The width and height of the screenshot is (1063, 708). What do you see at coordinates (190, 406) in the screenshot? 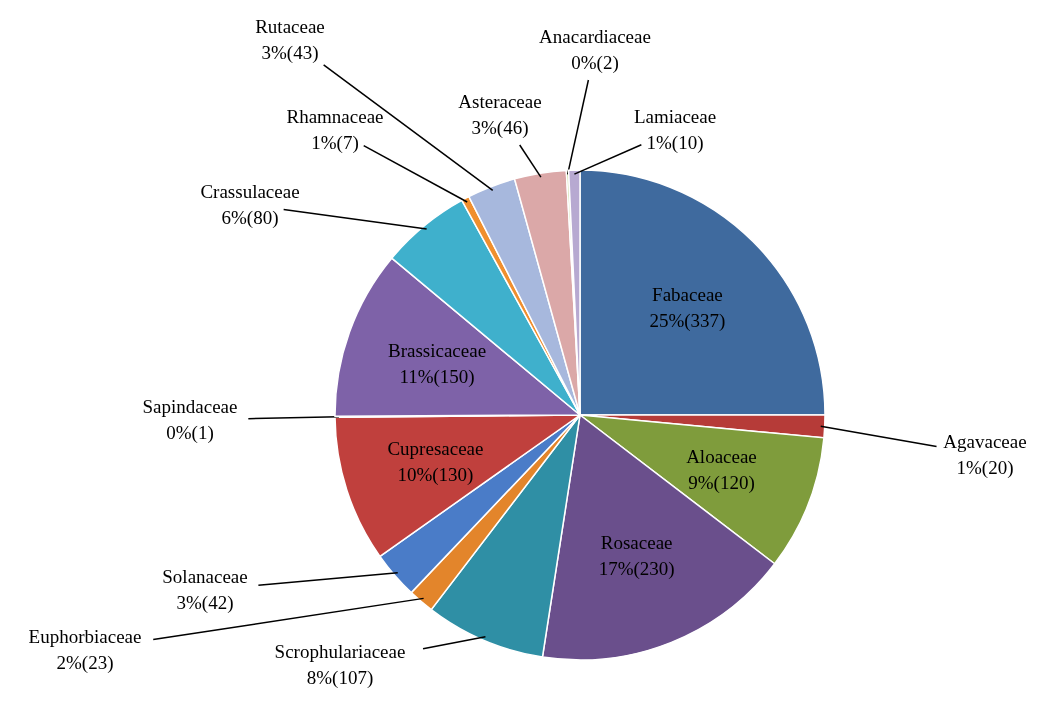
I see `slice-label: Sapindaceae` at bounding box center [190, 406].